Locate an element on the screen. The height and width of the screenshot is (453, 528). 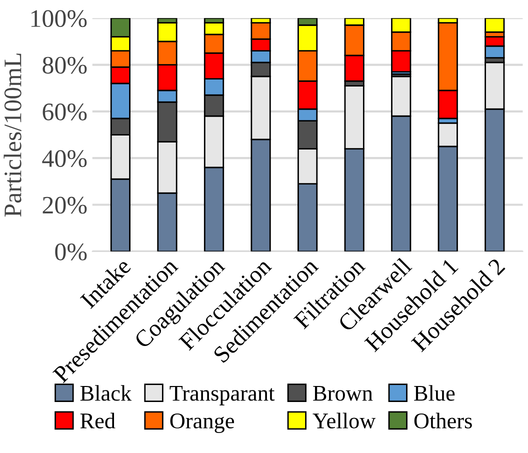
y-tick-label: 0% is located at coordinates (71, 251).